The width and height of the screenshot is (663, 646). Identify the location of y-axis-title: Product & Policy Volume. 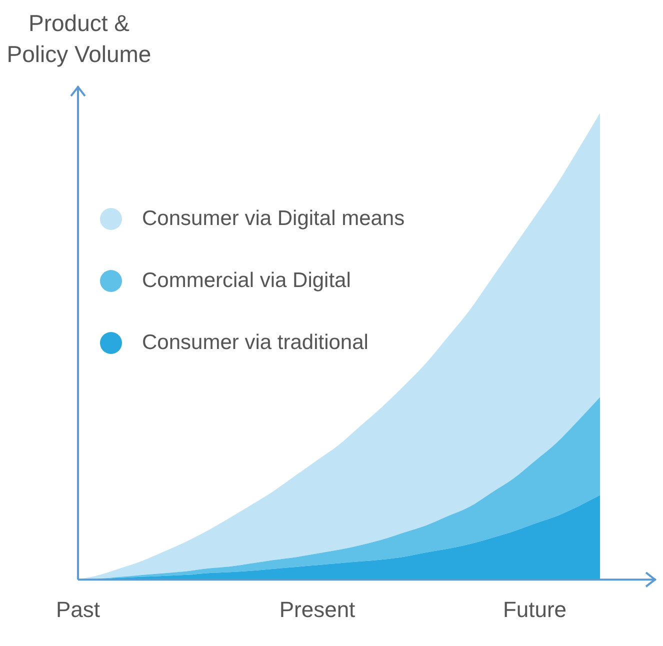
(79, 39).